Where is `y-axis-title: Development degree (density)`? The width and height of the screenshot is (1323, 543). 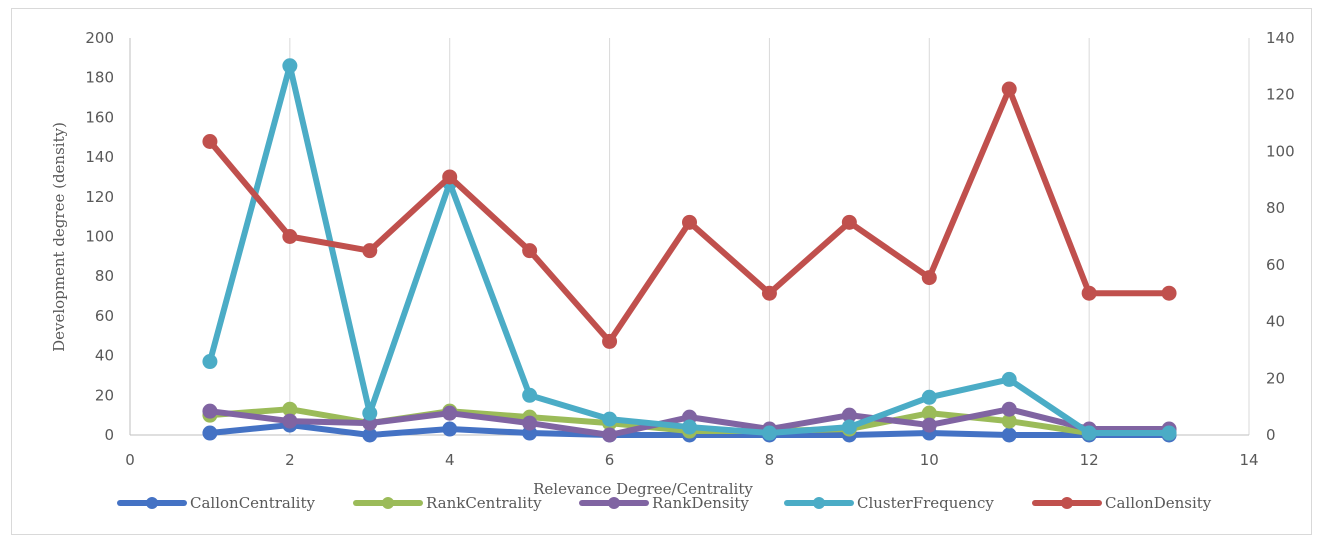
y-axis-title: Development degree (density) is located at coordinates (59, 237).